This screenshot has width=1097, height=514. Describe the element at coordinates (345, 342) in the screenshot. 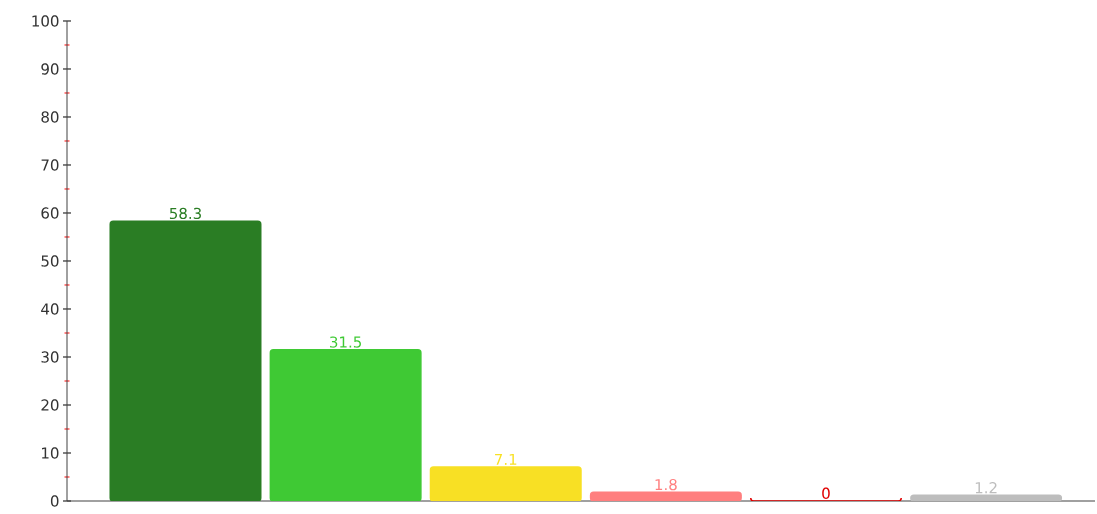

I see `data-label: 31.5` at that location.